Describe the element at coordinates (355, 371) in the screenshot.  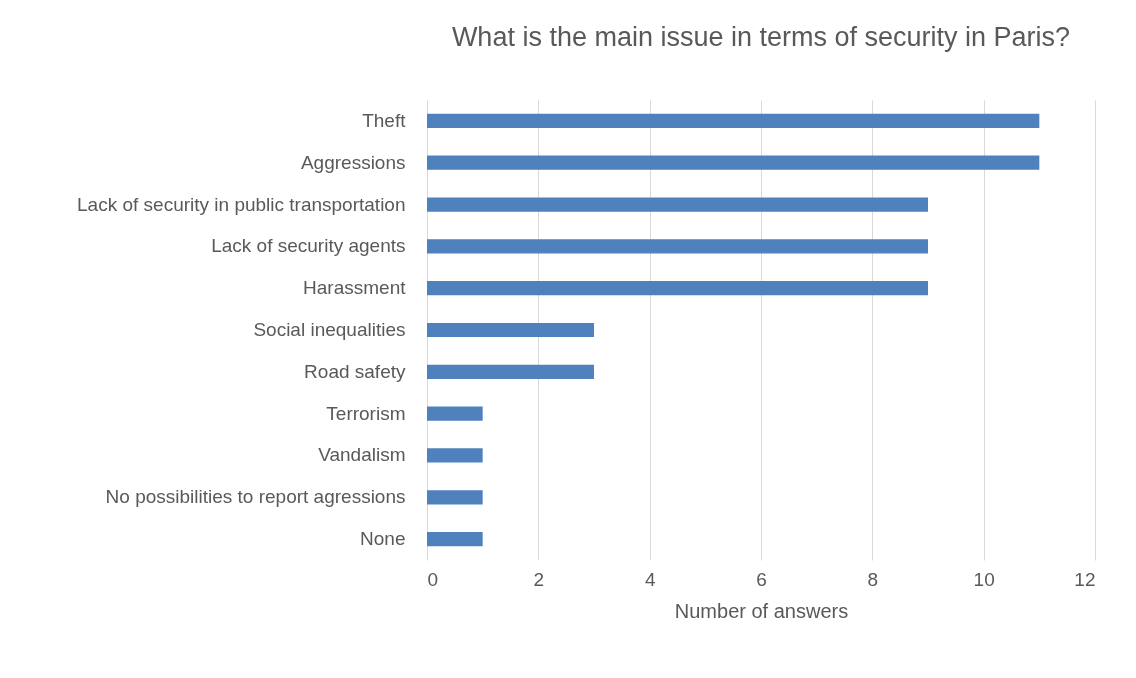
I see `y-tick-label: Road safety` at that location.